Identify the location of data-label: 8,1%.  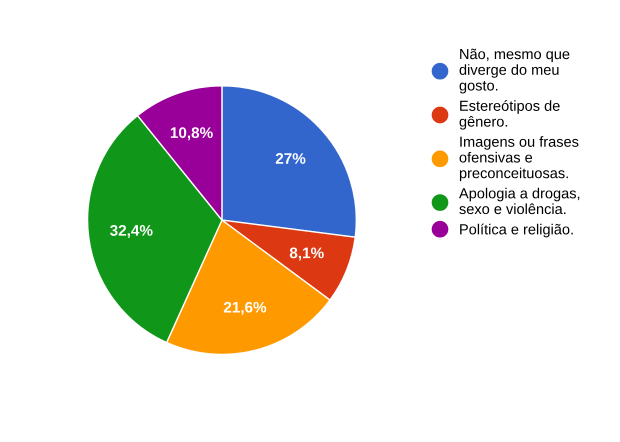
(307, 253).